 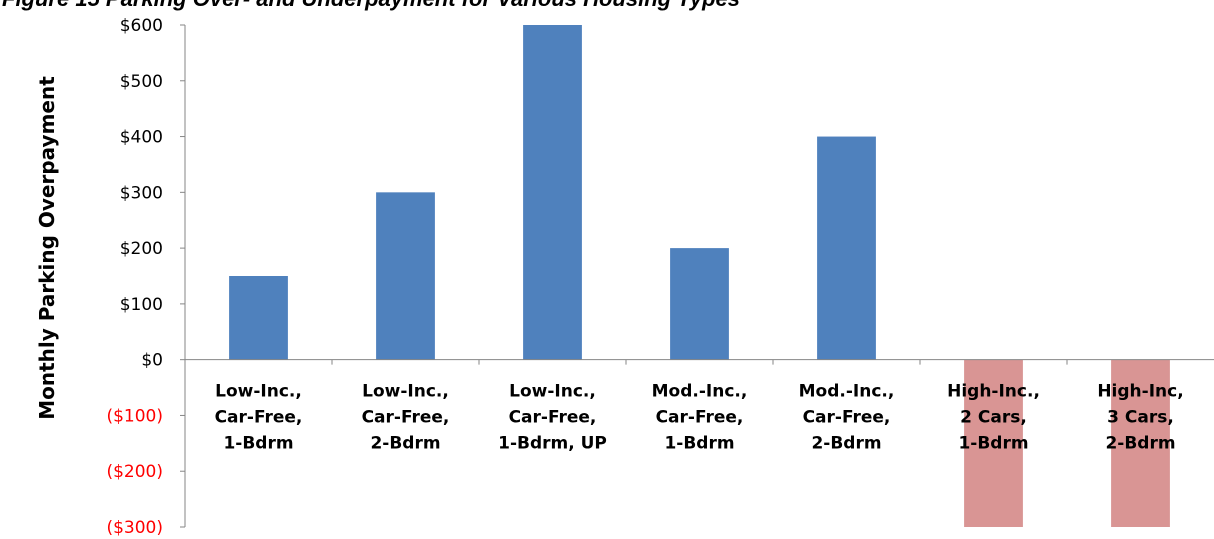 I want to click on x-tick-label: Low-Inc., Car-Free, 1-Bdrm, so click(x=259, y=418).